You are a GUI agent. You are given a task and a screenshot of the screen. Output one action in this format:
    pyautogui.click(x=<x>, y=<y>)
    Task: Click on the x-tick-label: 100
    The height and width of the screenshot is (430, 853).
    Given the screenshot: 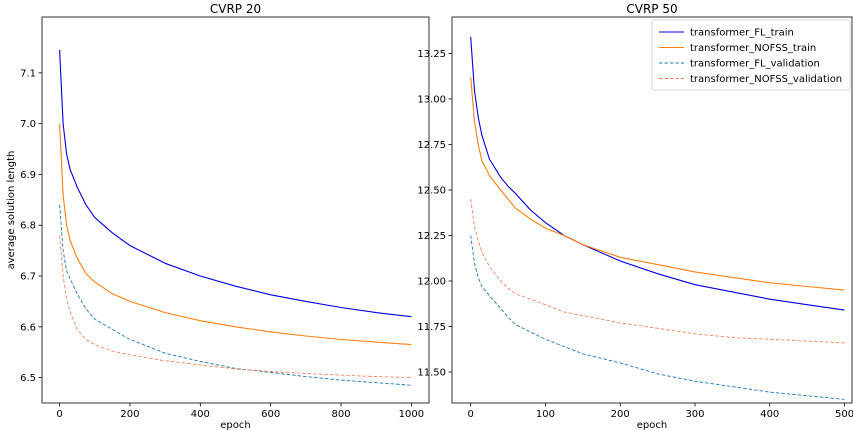 What is the action you would take?
    pyautogui.click(x=545, y=414)
    